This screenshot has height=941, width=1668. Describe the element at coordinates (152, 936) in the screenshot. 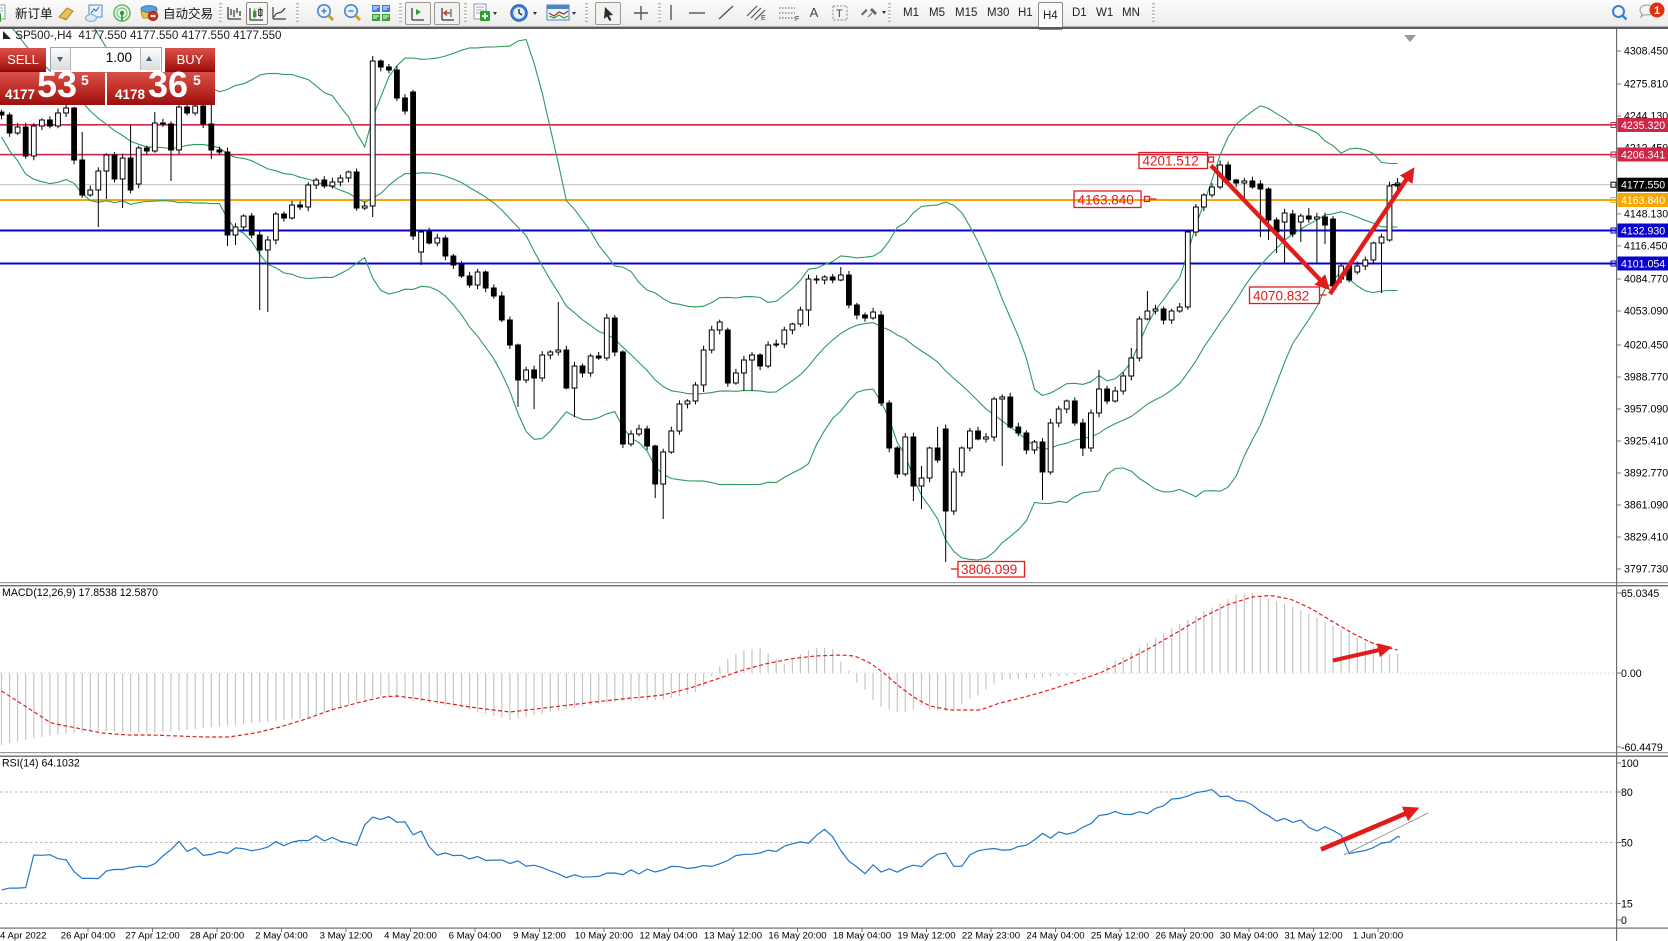

I see `svg-text: 27 Apr 12:00` at that location.